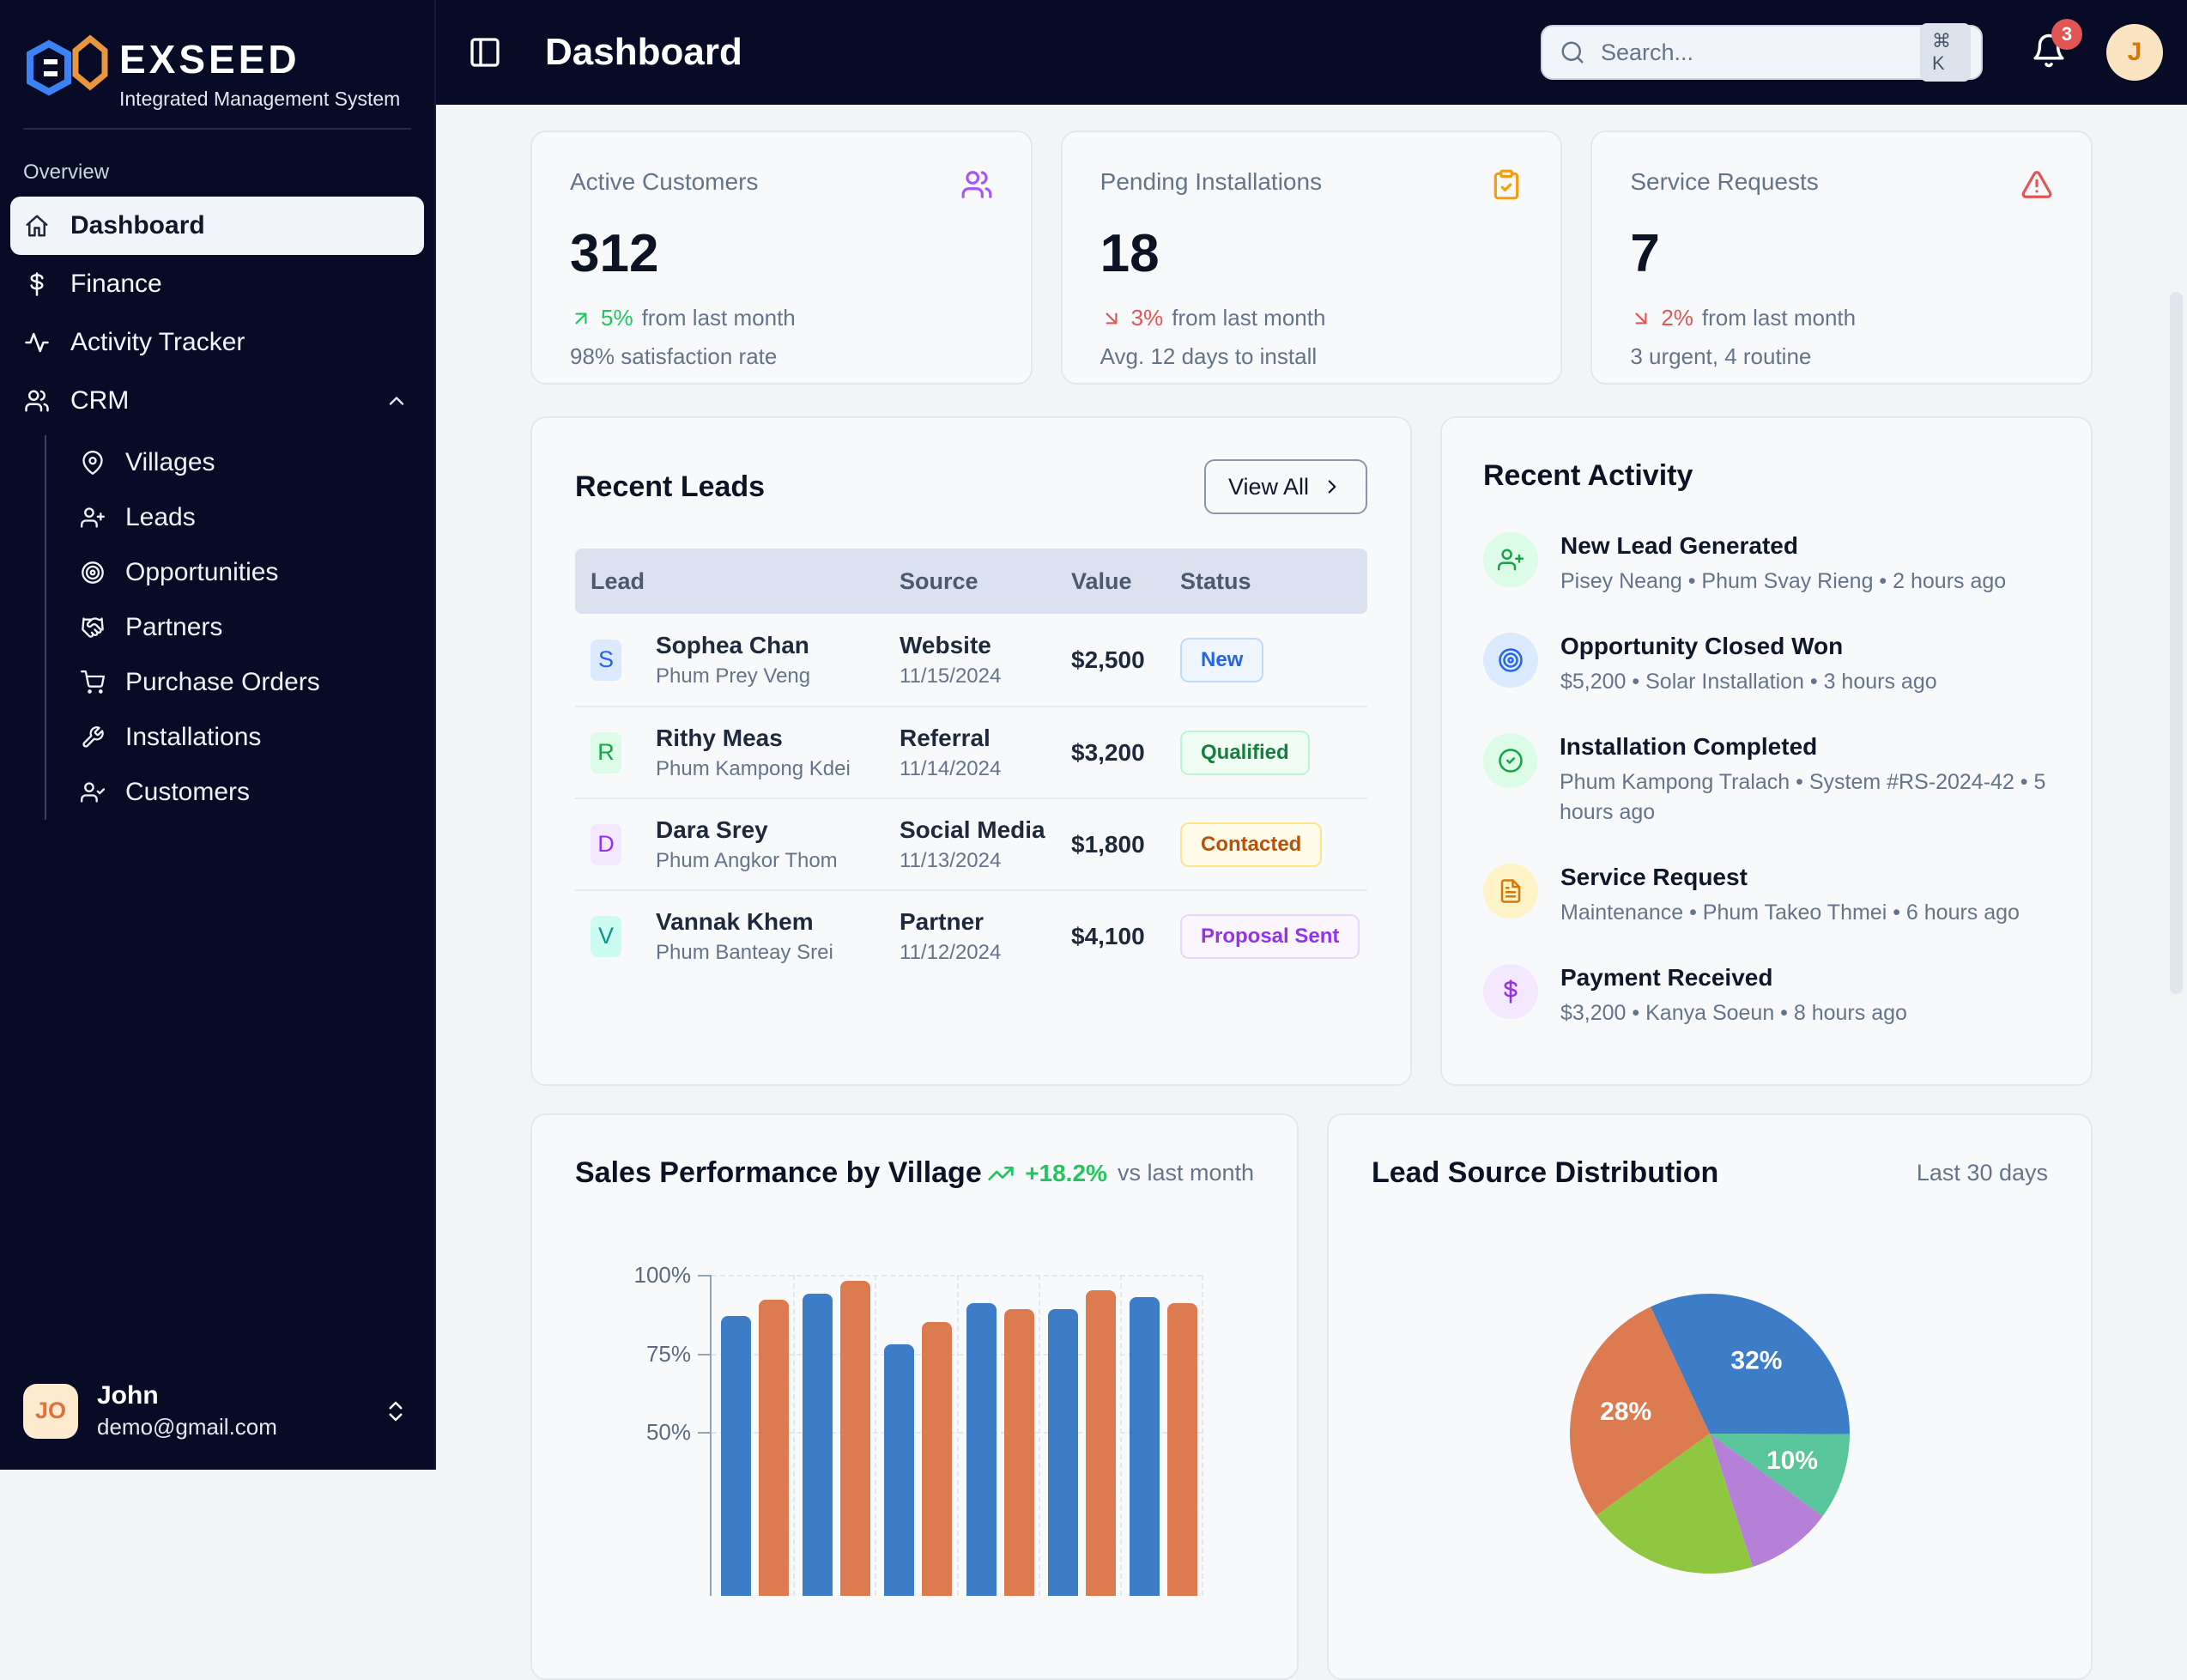  Describe the element at coordinates (781, 253) in the screenshot. I see `stat-value: 312` at that location.